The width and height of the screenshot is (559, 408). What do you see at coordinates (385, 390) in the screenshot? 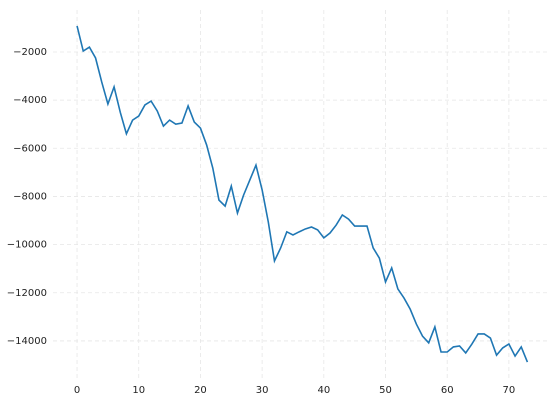
I see `x-tick-label: 50` at bounding box center [385, 390].